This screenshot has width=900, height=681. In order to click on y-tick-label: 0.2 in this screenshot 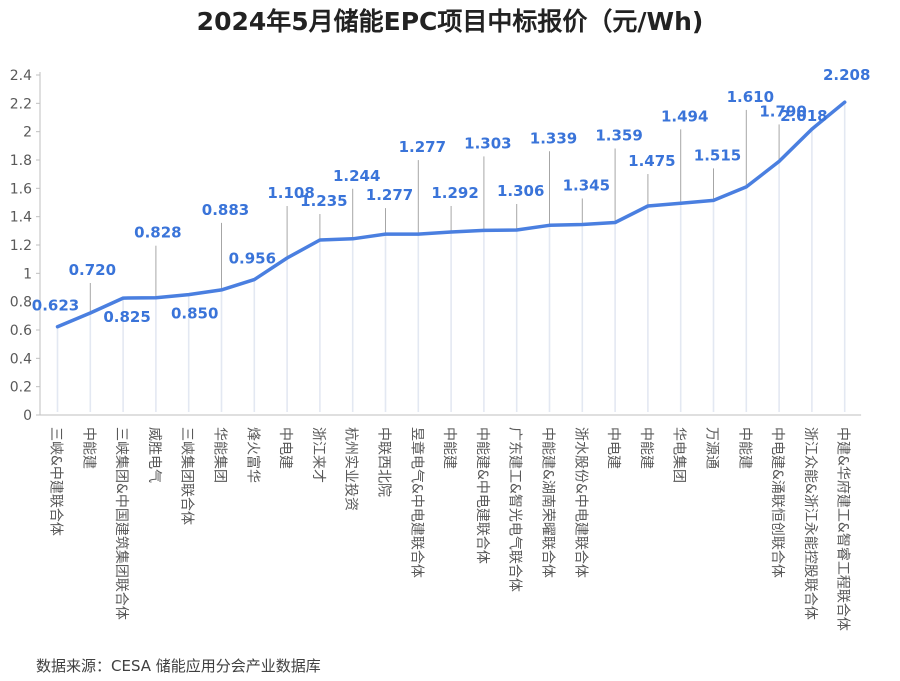, I will do `click(21, 388)`.